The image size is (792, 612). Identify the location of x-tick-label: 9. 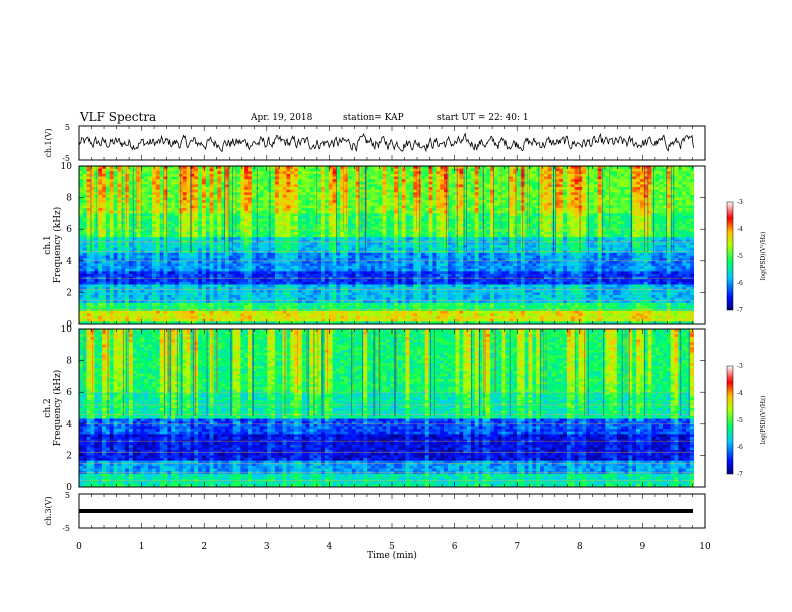
(643, 547).